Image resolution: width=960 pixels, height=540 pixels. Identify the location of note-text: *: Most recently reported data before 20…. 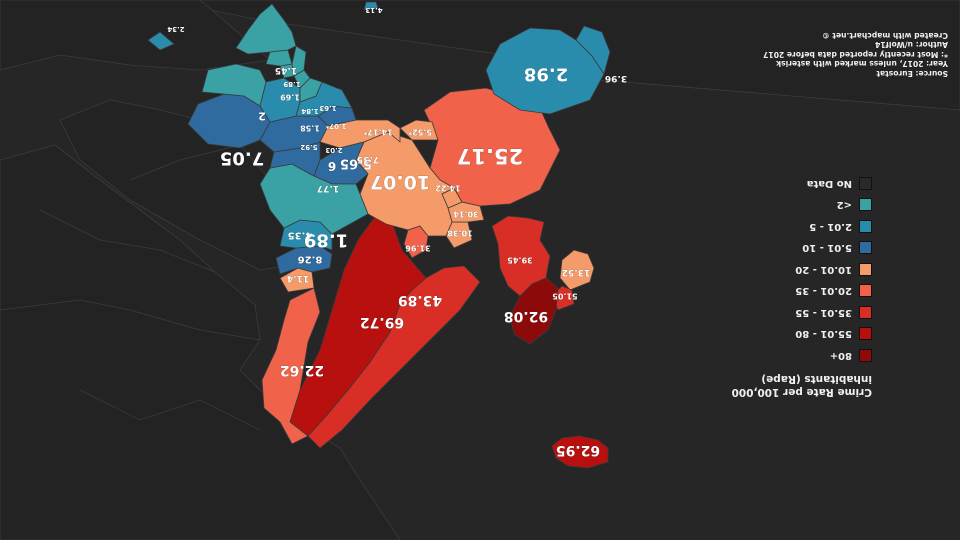
(855, 54).